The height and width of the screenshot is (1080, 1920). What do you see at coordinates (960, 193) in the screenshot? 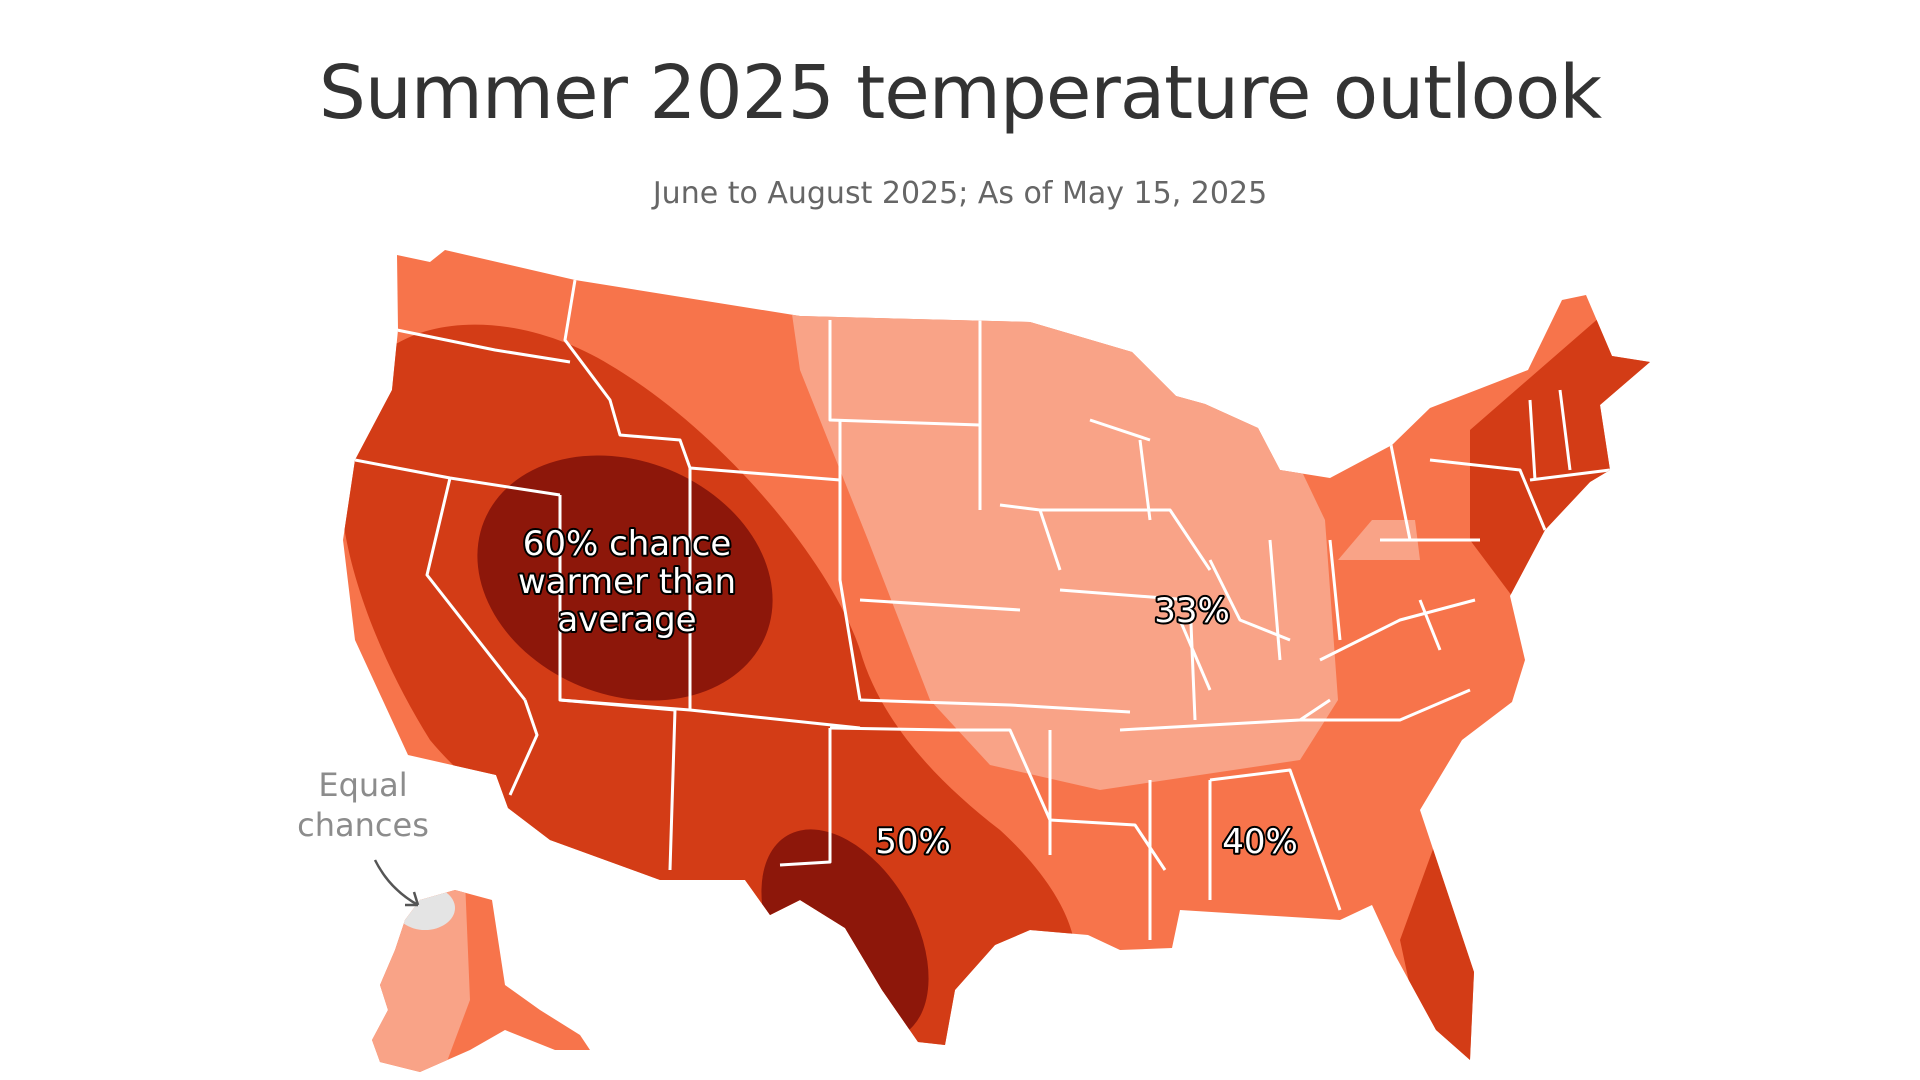
I see `chart-subtitle: June to August 2025; As of May 15, 2025` at bounding box center [960, 193].